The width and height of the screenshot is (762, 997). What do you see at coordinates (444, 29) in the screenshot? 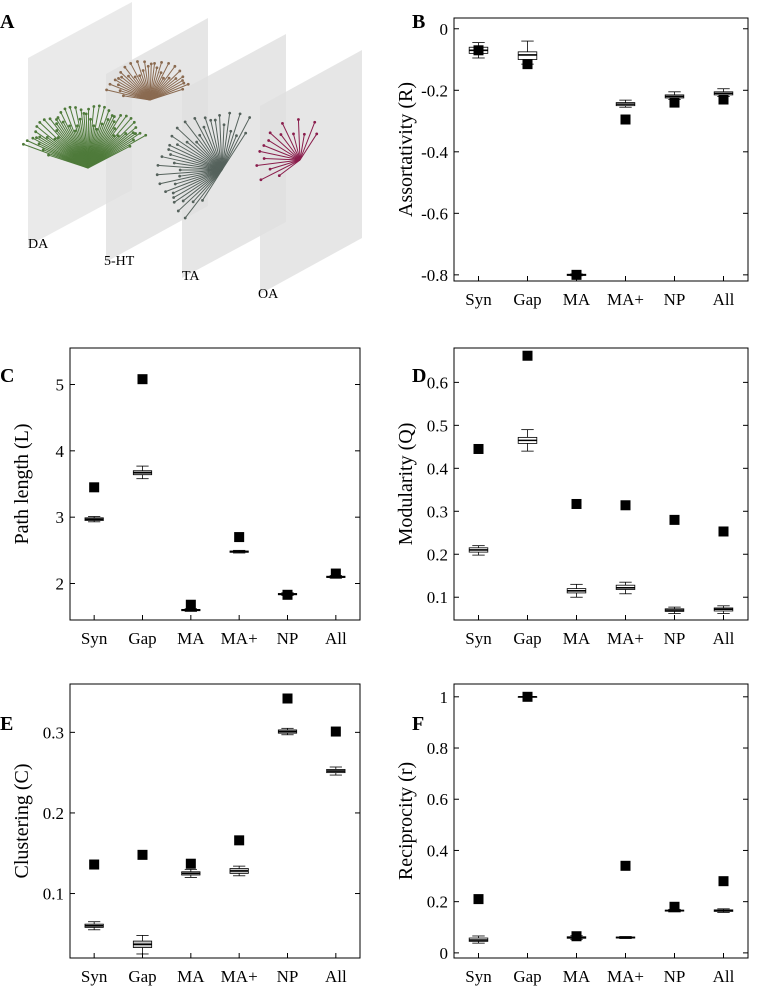
I see `y-tick-label: 0` at bounding box center [444, 29].